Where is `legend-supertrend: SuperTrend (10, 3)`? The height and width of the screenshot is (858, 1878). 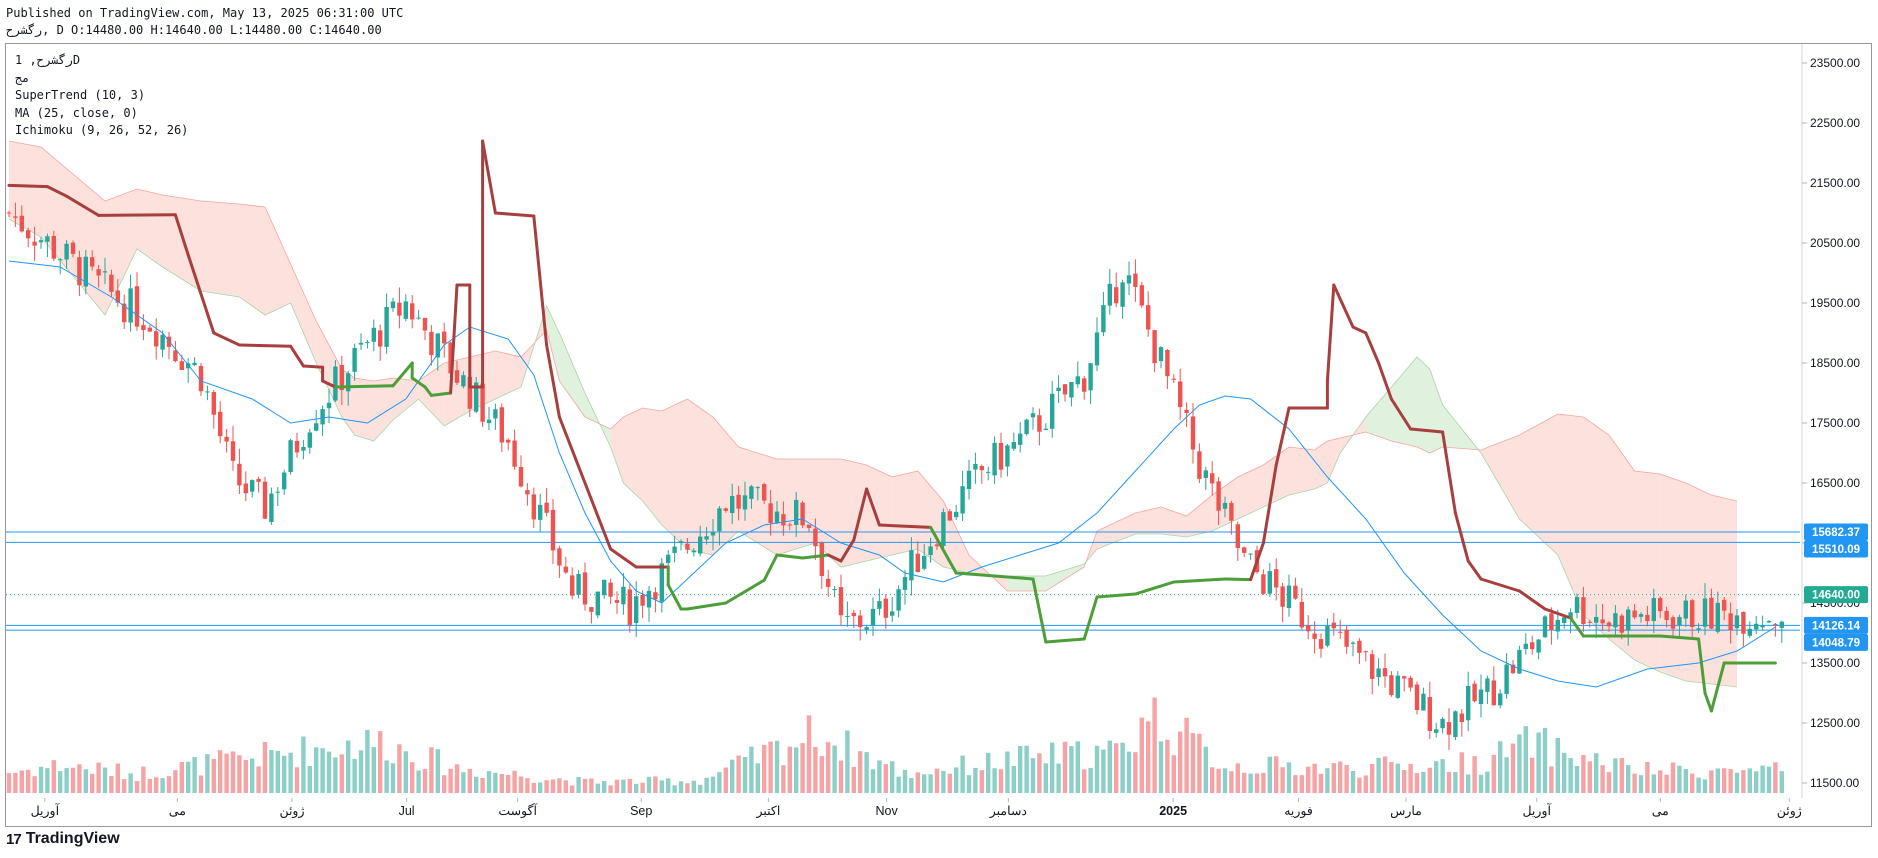 legend-supertrend: SuperTrend (10, 3) is located at coordinates (80, 95).